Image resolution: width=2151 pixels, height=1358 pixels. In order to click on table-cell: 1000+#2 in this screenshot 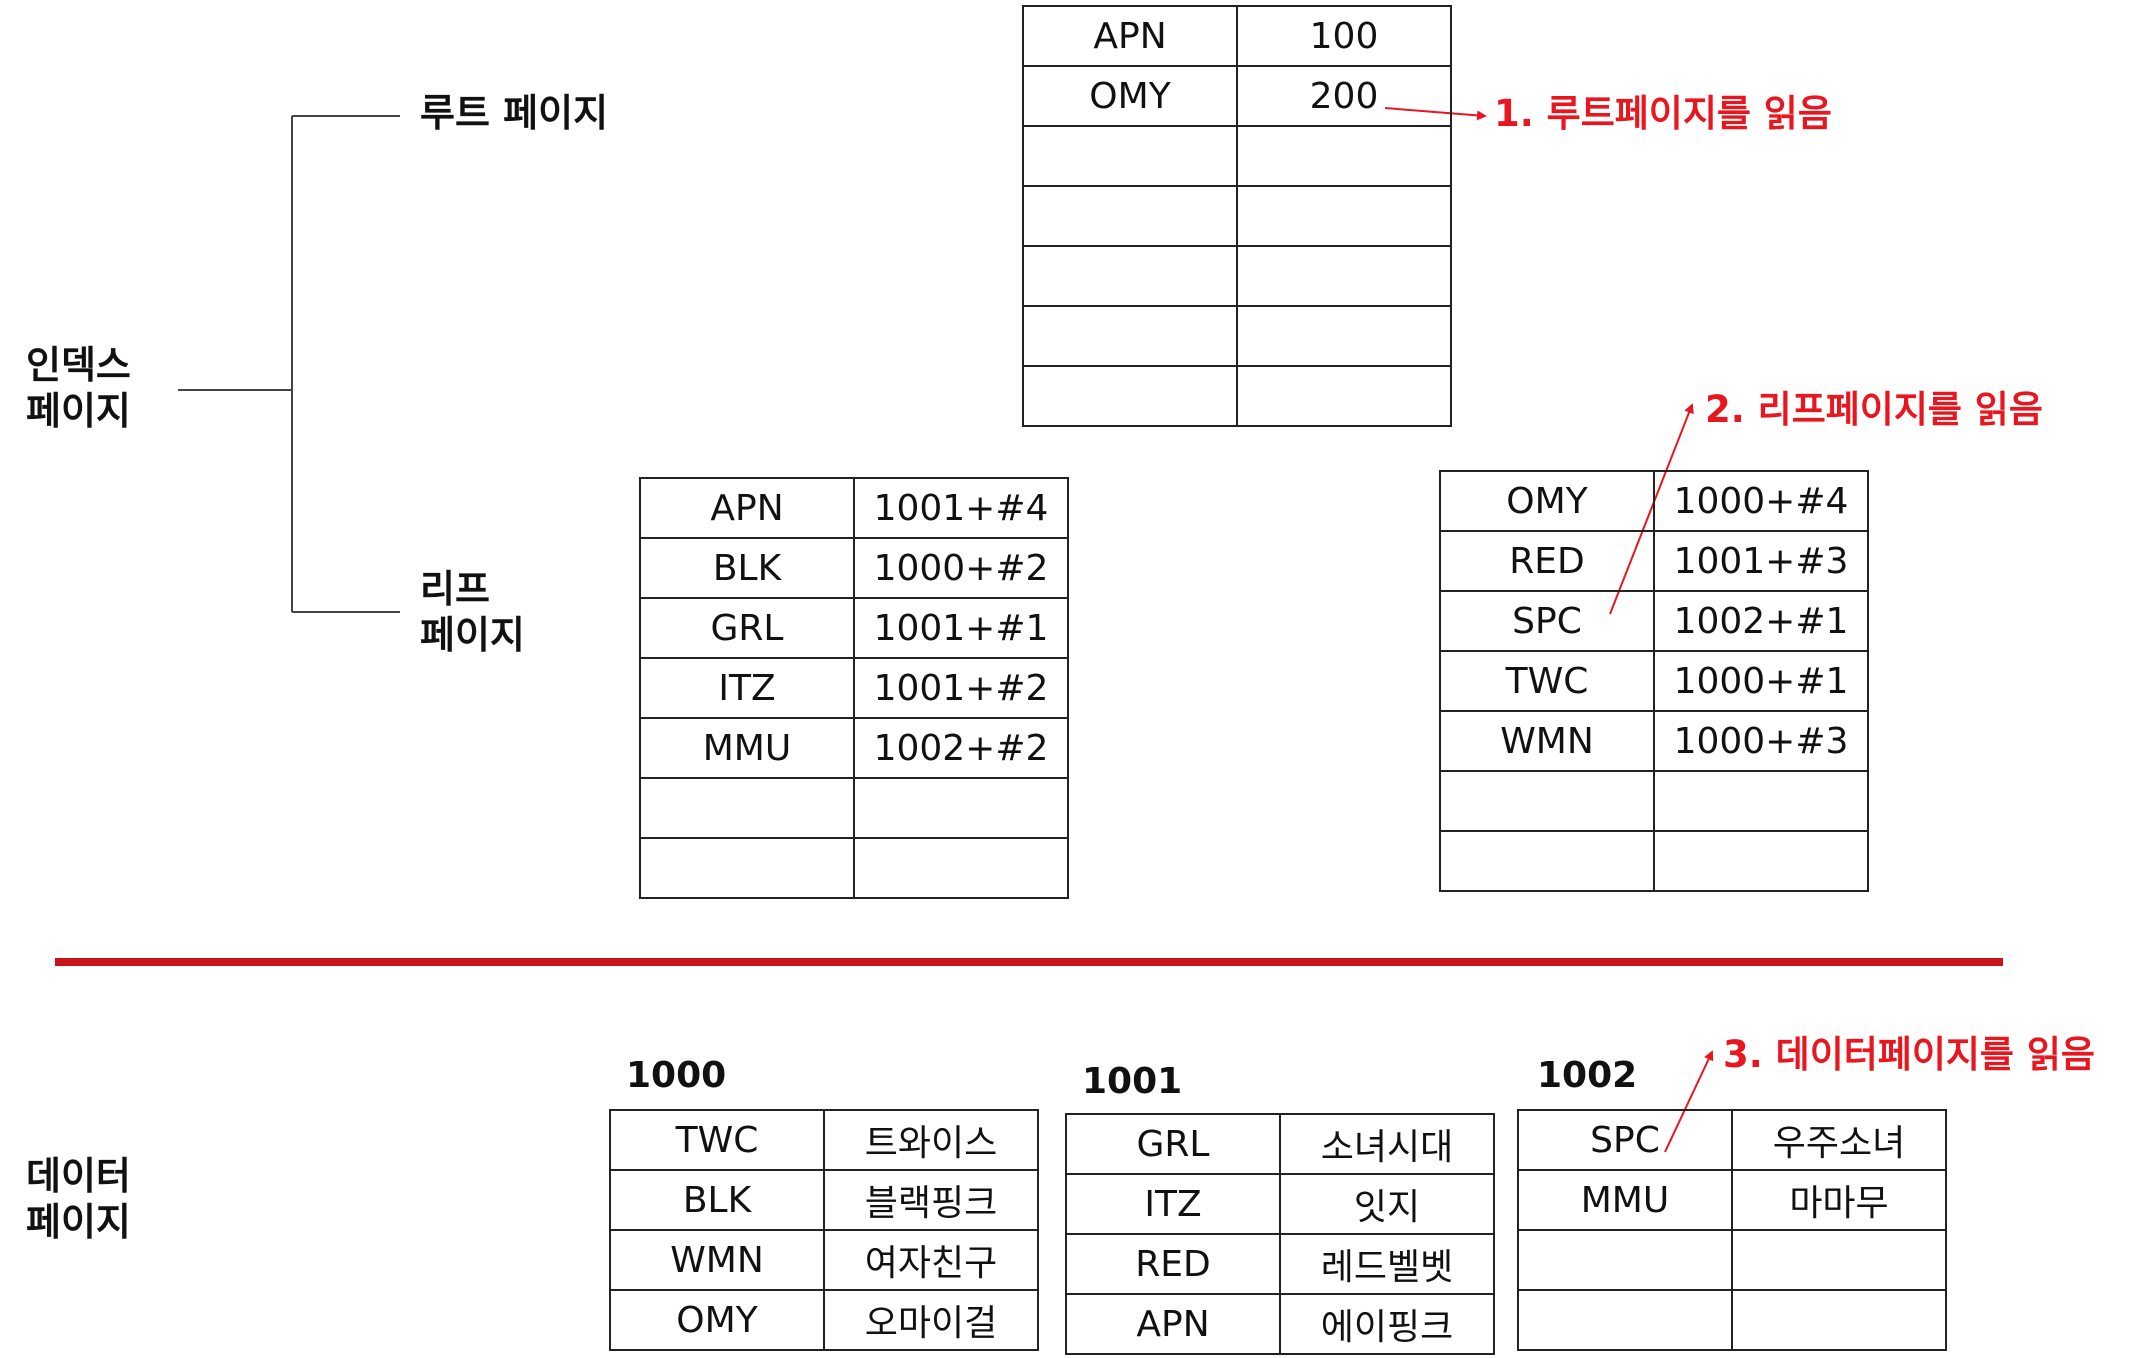, I will do `click(961, 568)`.